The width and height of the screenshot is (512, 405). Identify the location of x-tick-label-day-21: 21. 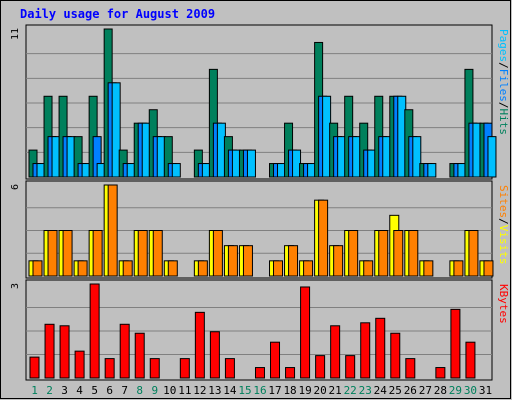
(335, 390).